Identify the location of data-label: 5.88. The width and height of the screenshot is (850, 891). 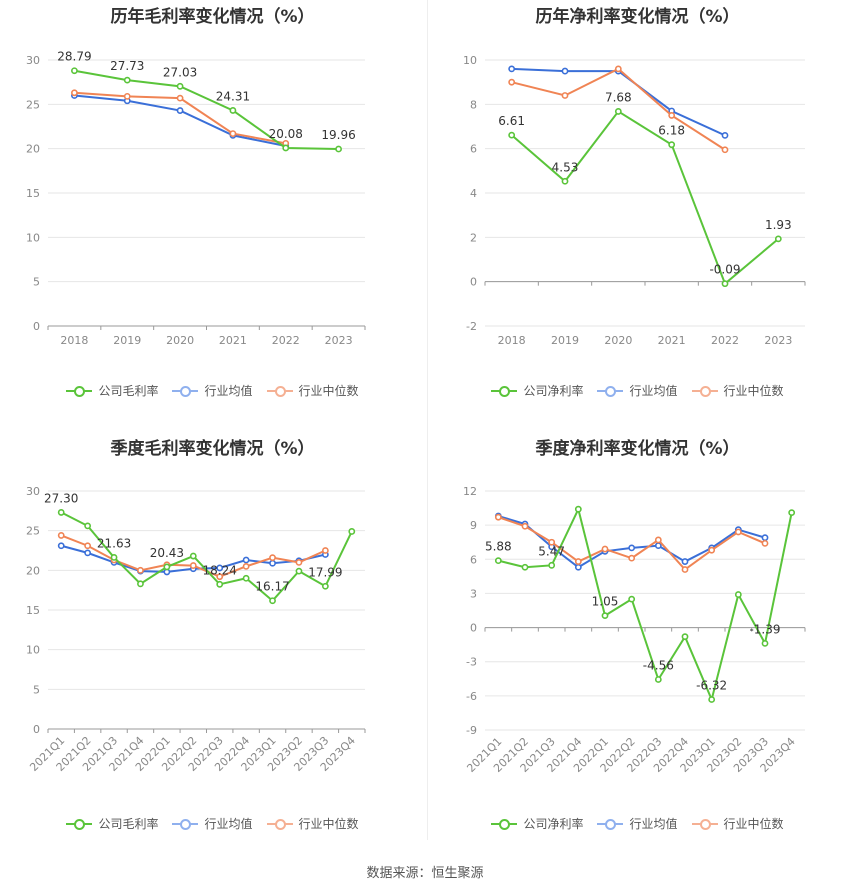
(498, 547).